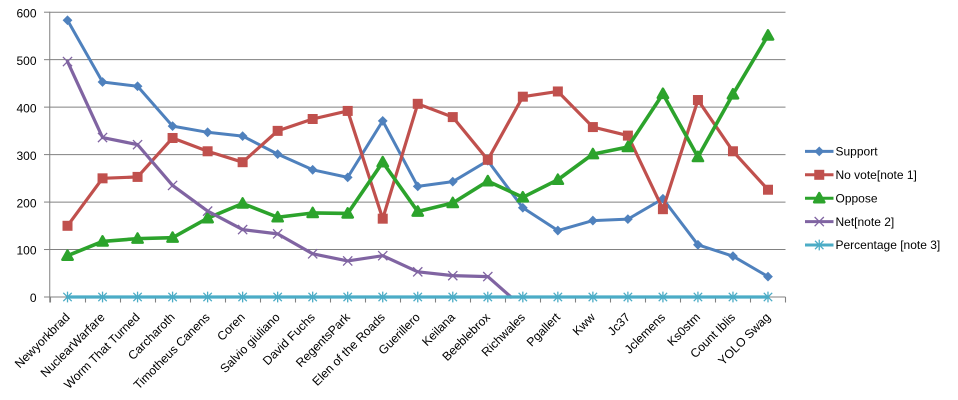 The width and height of the screenshot is (958, 400). Describe the element at coordinates (26, 156) in the screenshot. I see `svg-text: 300` at that location.